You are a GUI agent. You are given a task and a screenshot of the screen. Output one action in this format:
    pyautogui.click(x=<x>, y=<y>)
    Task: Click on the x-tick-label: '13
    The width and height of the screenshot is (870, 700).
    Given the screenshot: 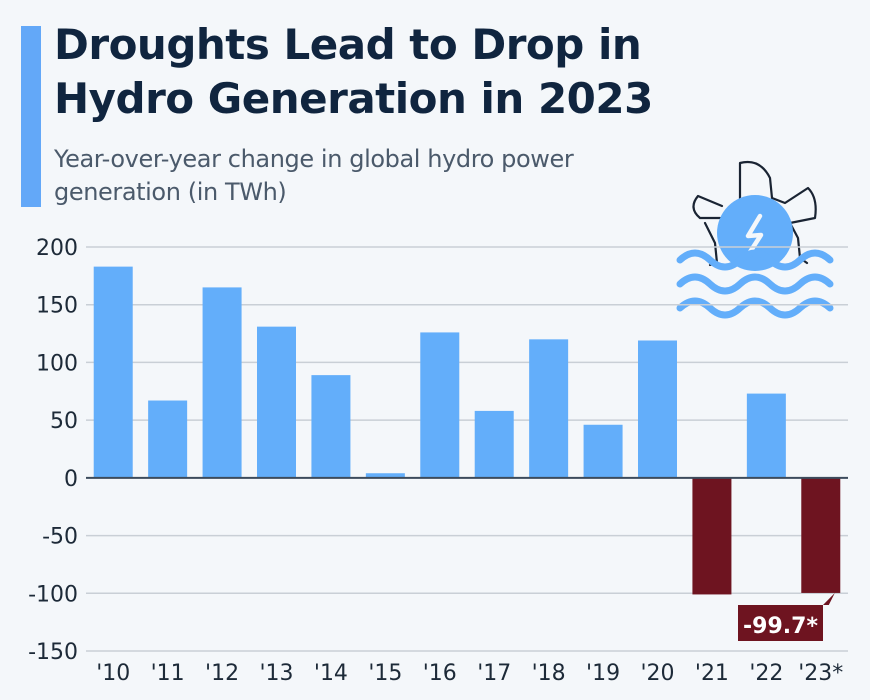 What is the action you would take?
    pyautogui.click(x=276, y=673)
    